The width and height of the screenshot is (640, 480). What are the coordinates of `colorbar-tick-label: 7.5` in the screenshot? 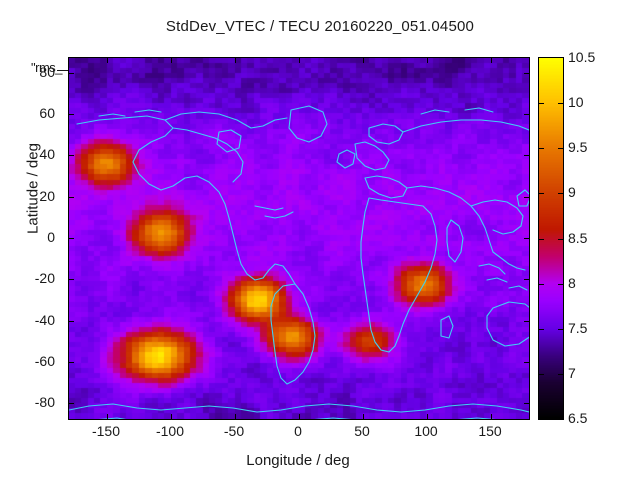 It's located at (578, 327).